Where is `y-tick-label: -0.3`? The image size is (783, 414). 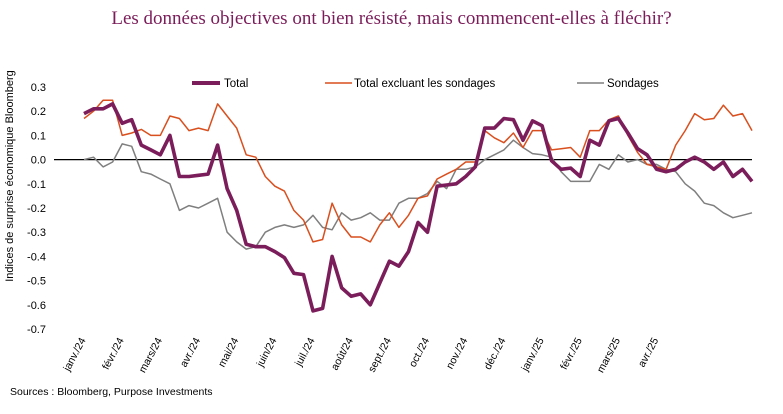
y-tick-label: -0.3 is located at coordinates (36, 233).